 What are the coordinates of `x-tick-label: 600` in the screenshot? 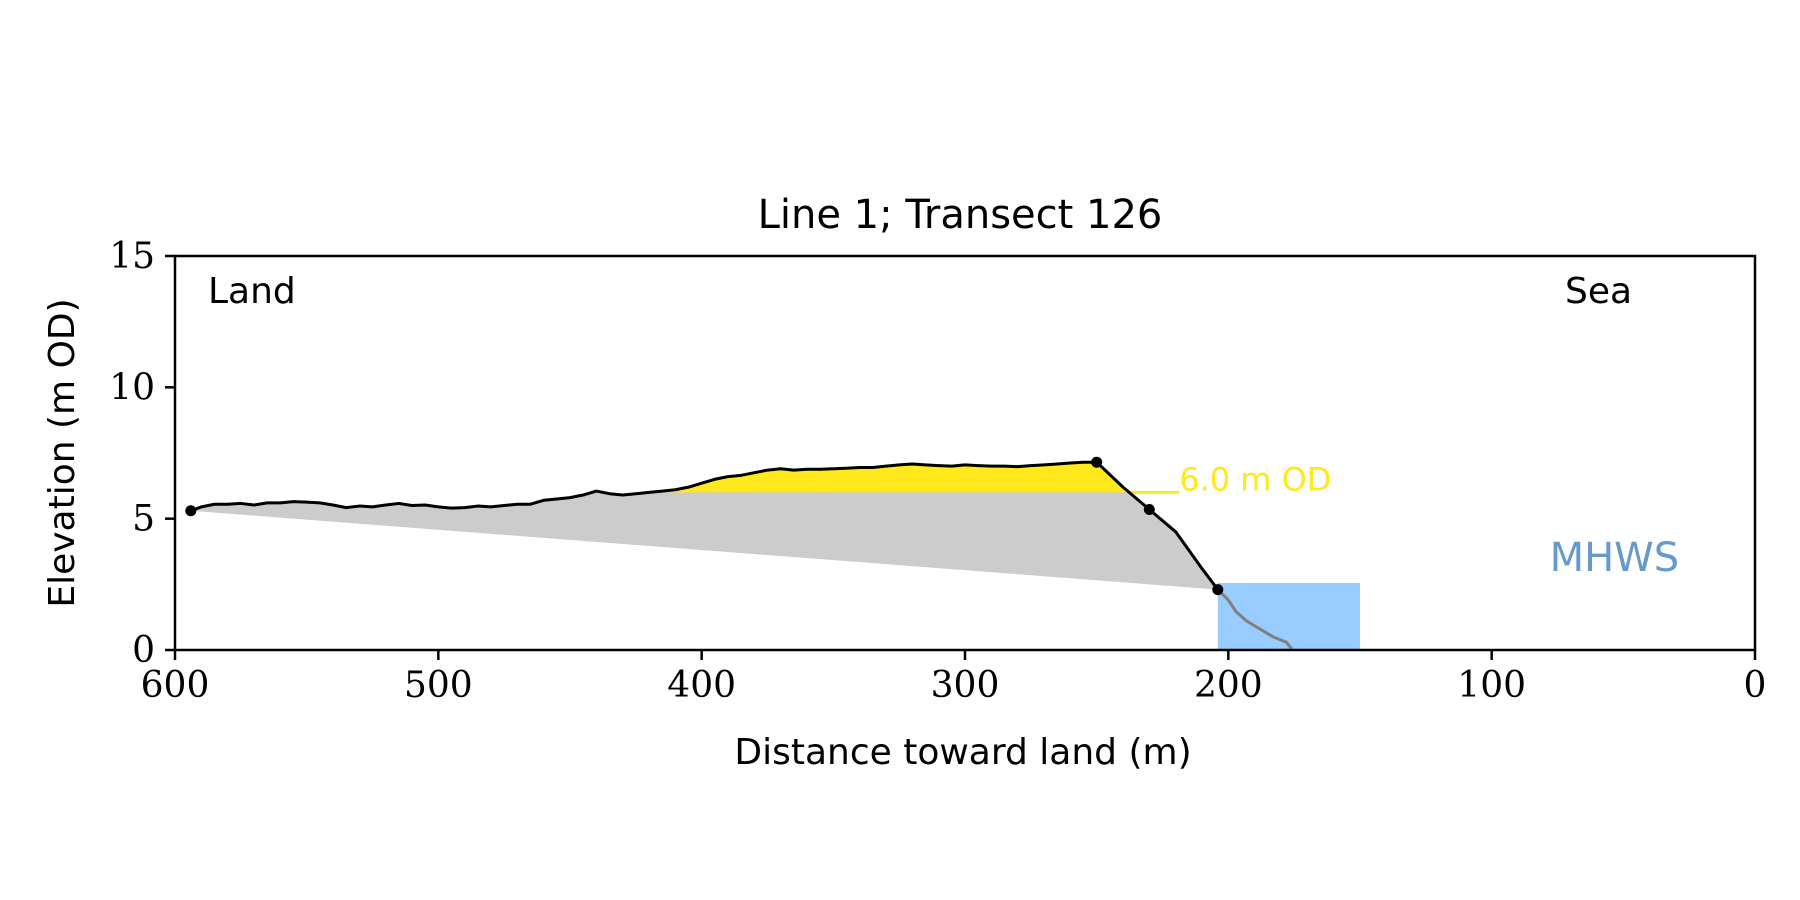 It's located at (175, 685).